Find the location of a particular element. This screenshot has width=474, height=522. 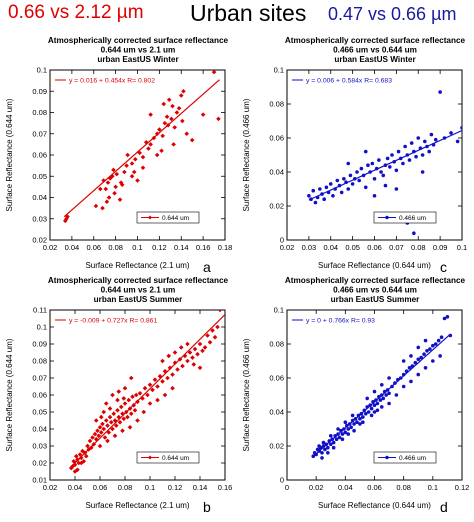

y-tick-label: 0.01 is located at coordinates (39, 480).